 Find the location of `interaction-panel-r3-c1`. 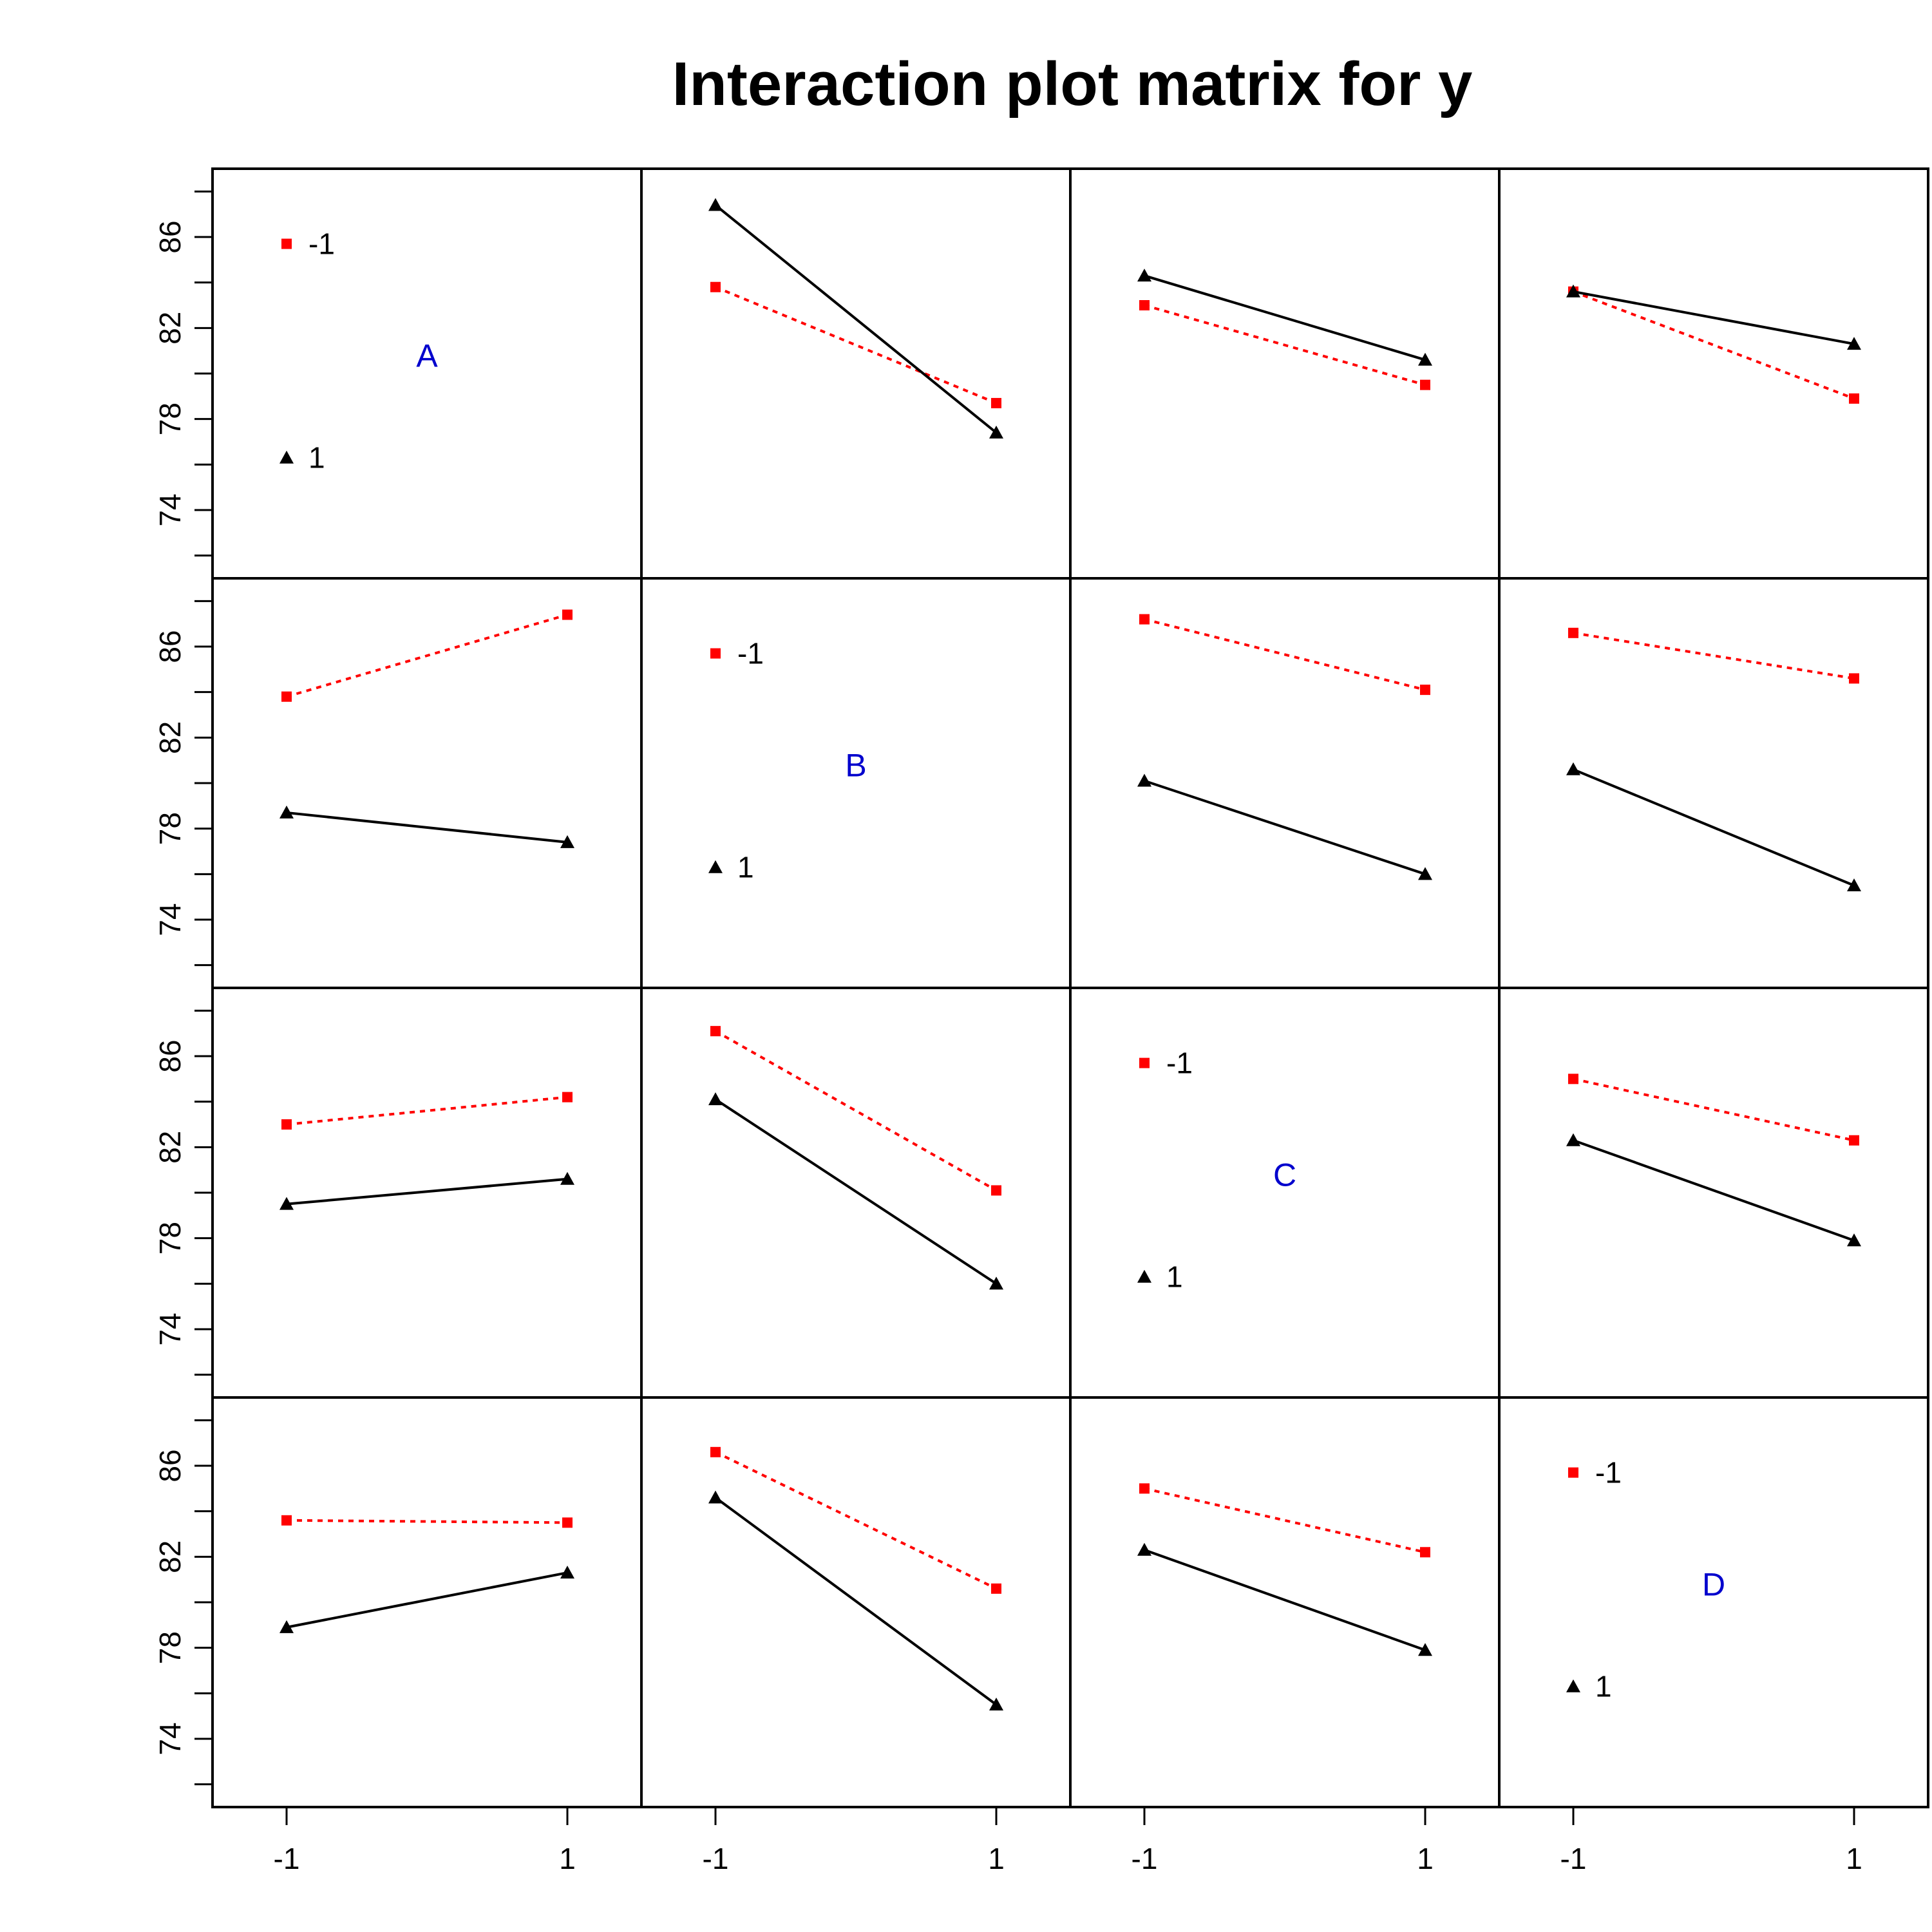

interaction-panel-r3-c1 is located at coordinates (427, 1151).